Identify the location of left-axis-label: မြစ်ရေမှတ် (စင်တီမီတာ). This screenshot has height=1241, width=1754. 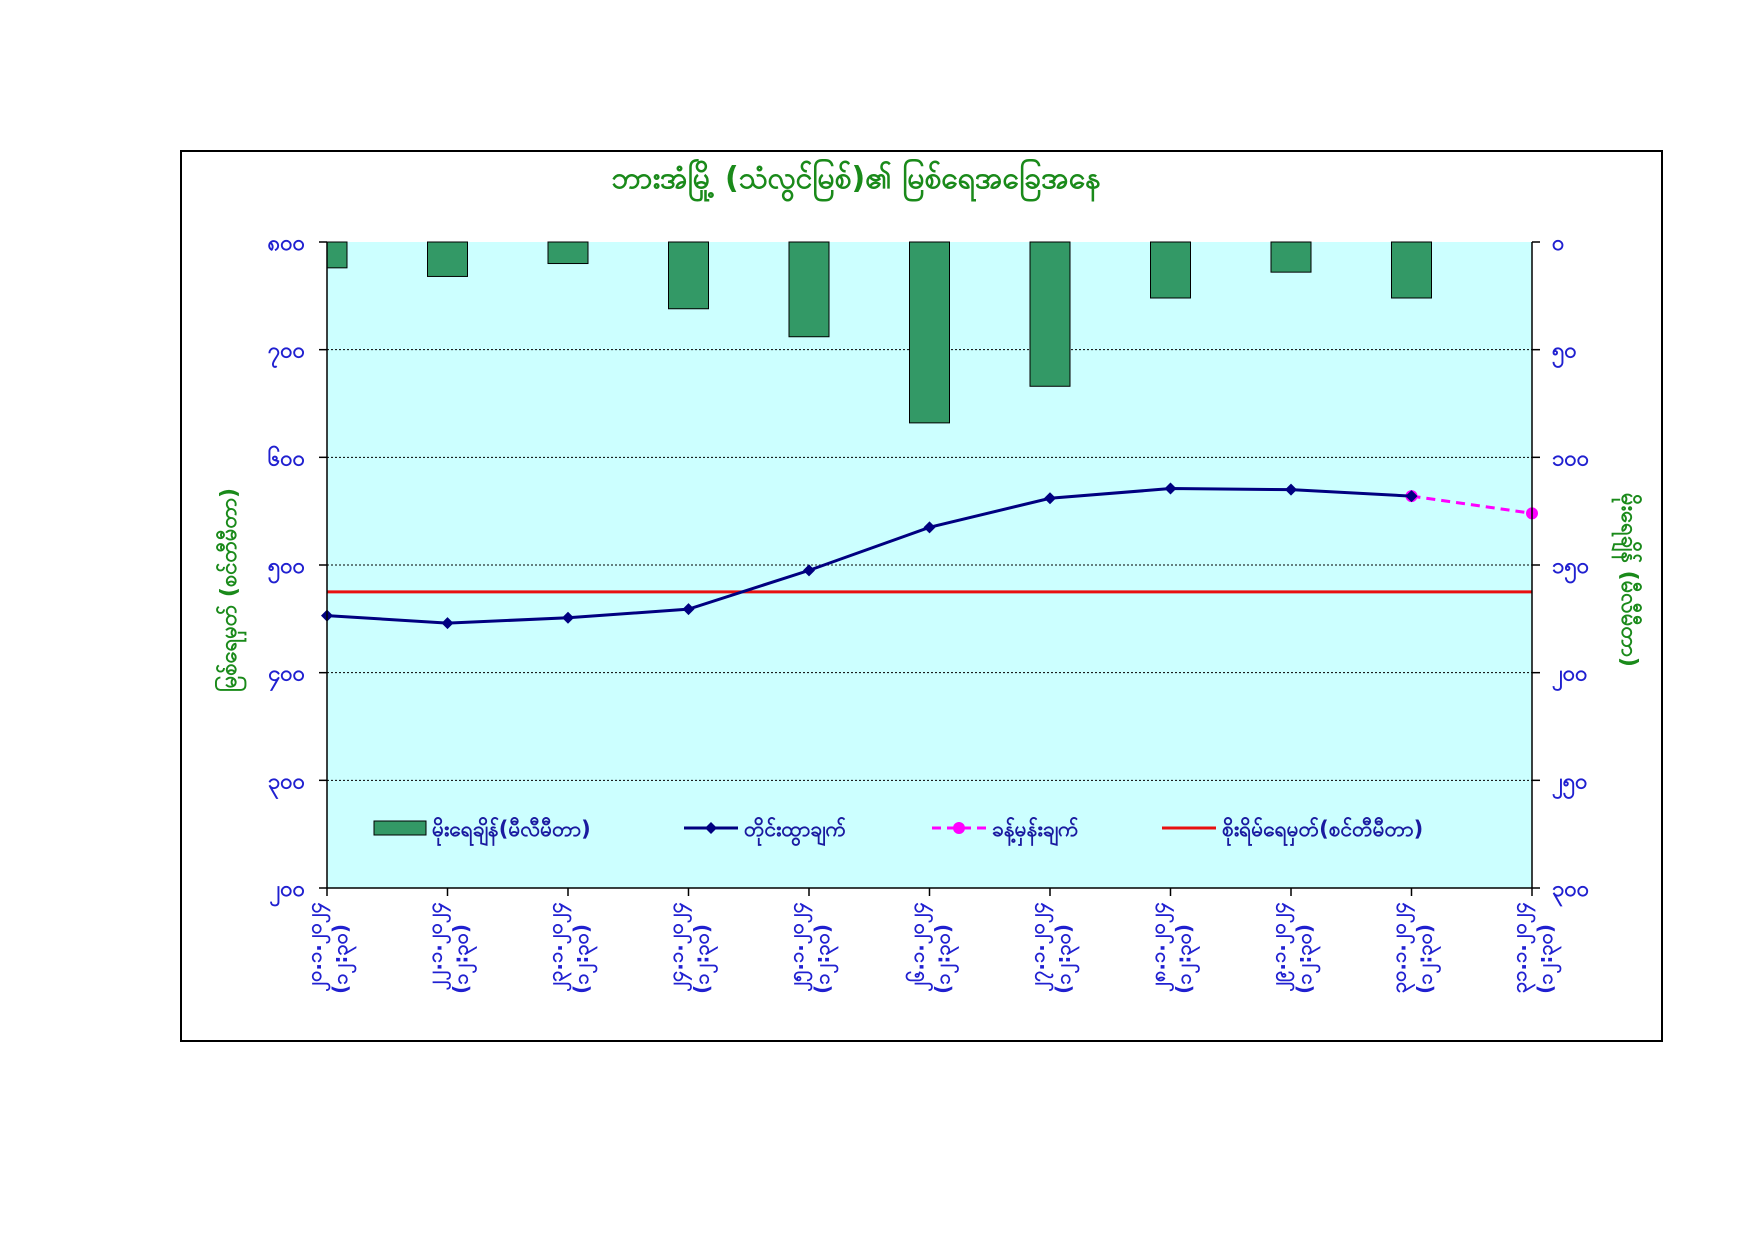
(230, 590).